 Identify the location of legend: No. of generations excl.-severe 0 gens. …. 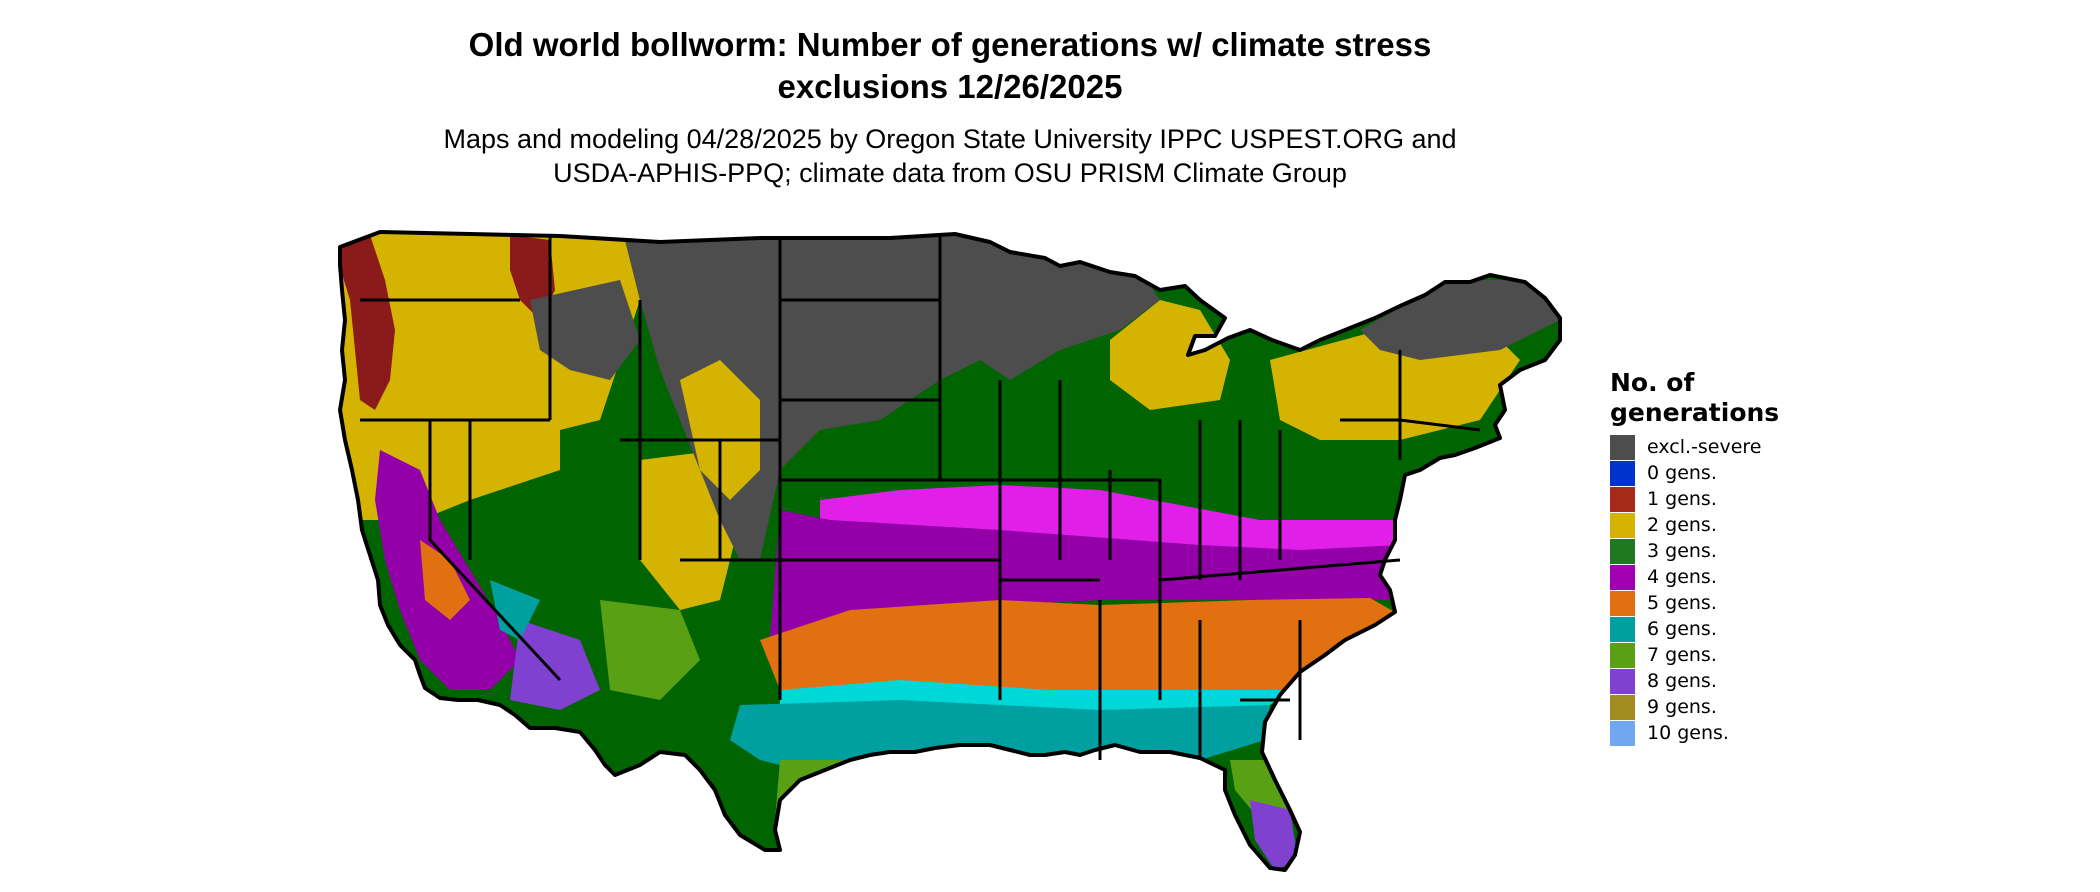
(1694, 557).